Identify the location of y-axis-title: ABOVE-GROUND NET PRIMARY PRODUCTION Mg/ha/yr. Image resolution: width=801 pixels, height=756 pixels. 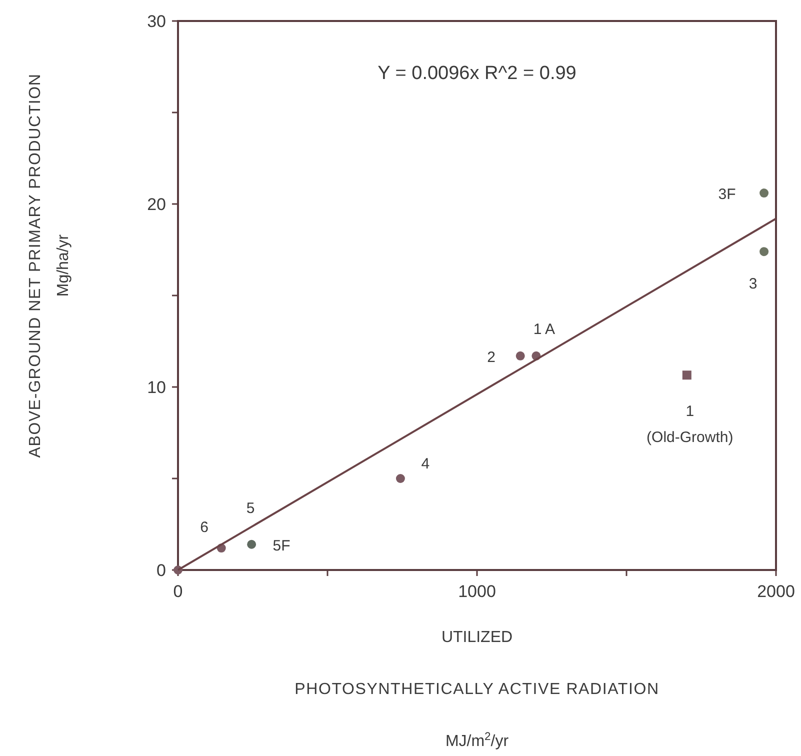
(49, 265).